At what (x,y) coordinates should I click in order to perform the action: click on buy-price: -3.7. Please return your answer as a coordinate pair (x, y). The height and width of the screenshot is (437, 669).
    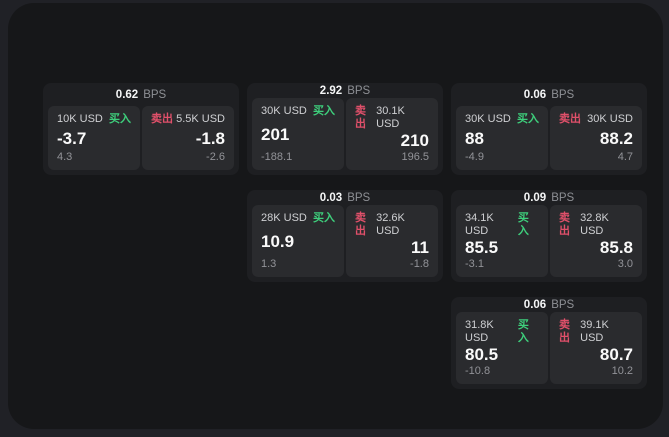
    Looking at the image, I should click on (72, 138).